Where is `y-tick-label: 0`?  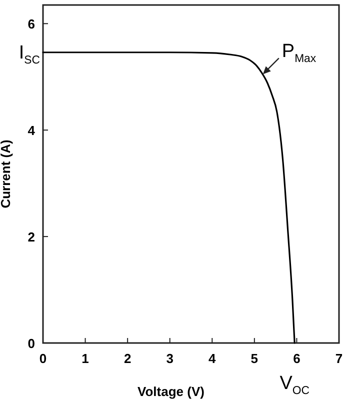 y-tick-label: 0 is located at coordinates (31, 343).